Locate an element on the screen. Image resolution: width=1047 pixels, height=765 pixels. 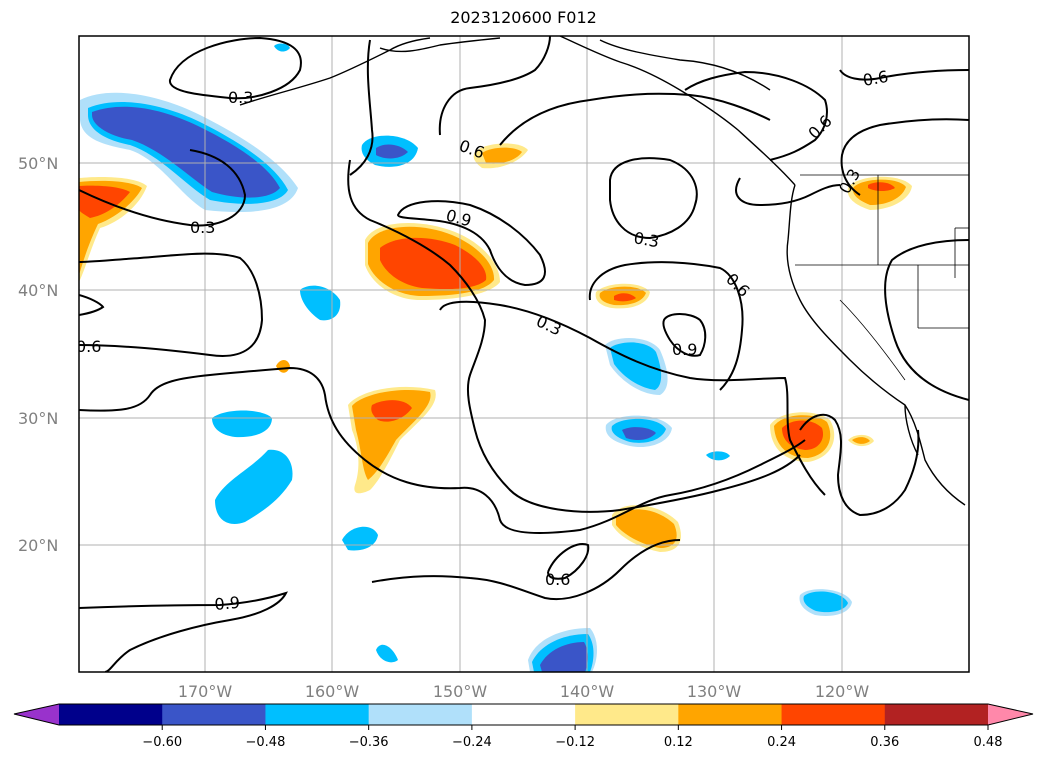
colorbar-extend-right is located at coordinates (1010, 714).